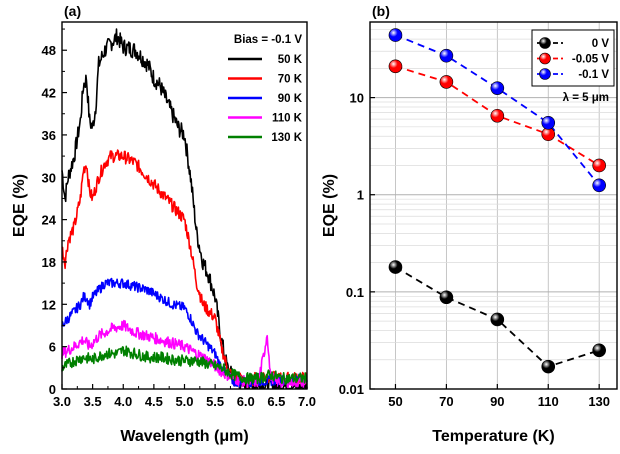  What do you see at coordinates (52, 347) in the screenshot?
I see `y-tick-label-a: 6` at bounding box center [52, 347].